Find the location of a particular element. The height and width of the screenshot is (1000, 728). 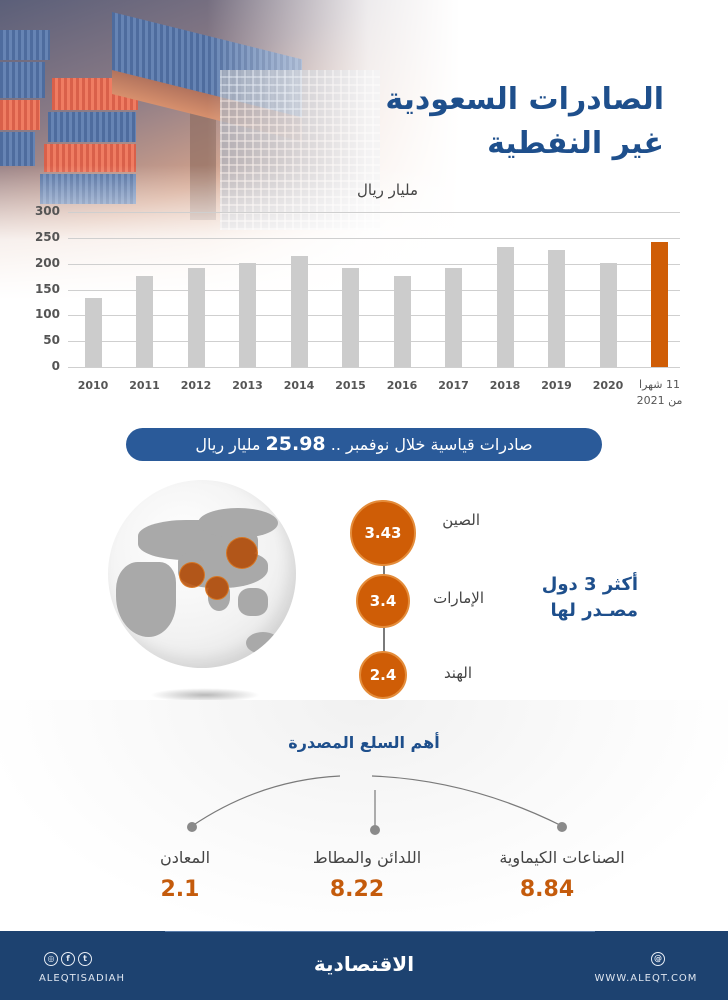

country-value: 3.43 is located at coordinates (383, 533).